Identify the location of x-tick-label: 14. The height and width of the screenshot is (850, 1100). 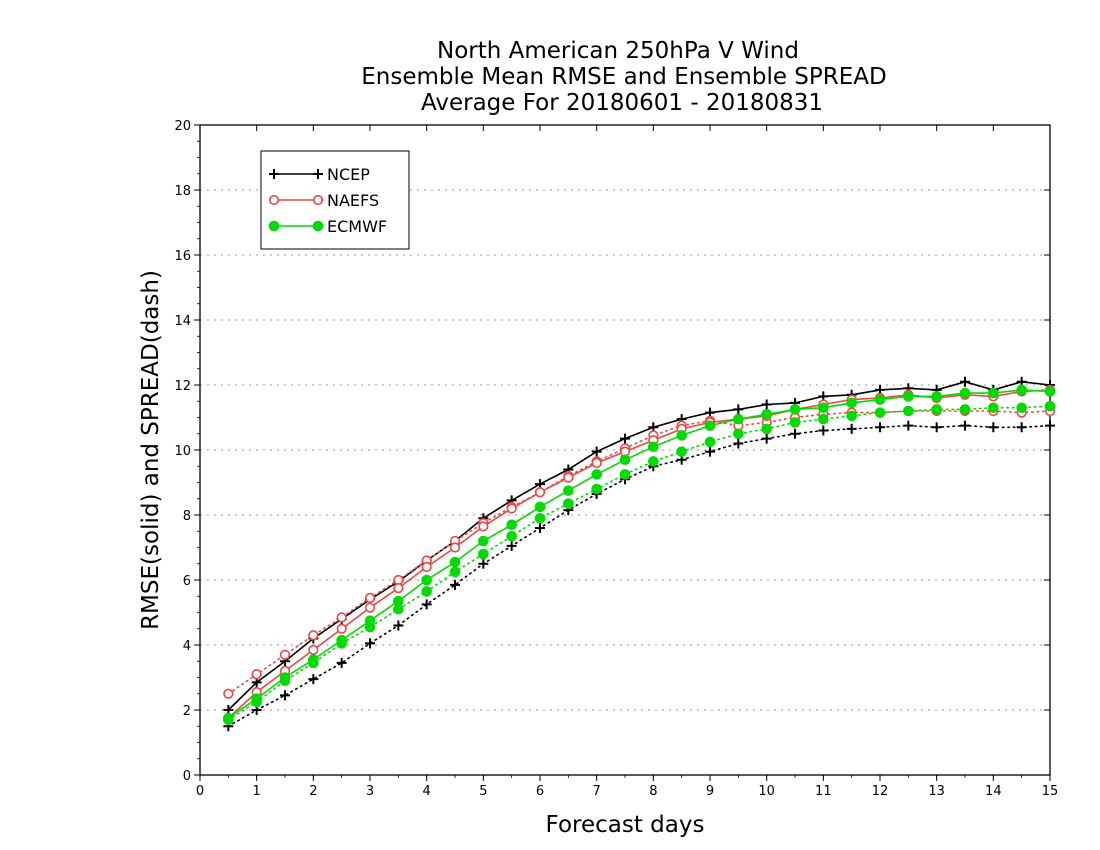
(993, 791).